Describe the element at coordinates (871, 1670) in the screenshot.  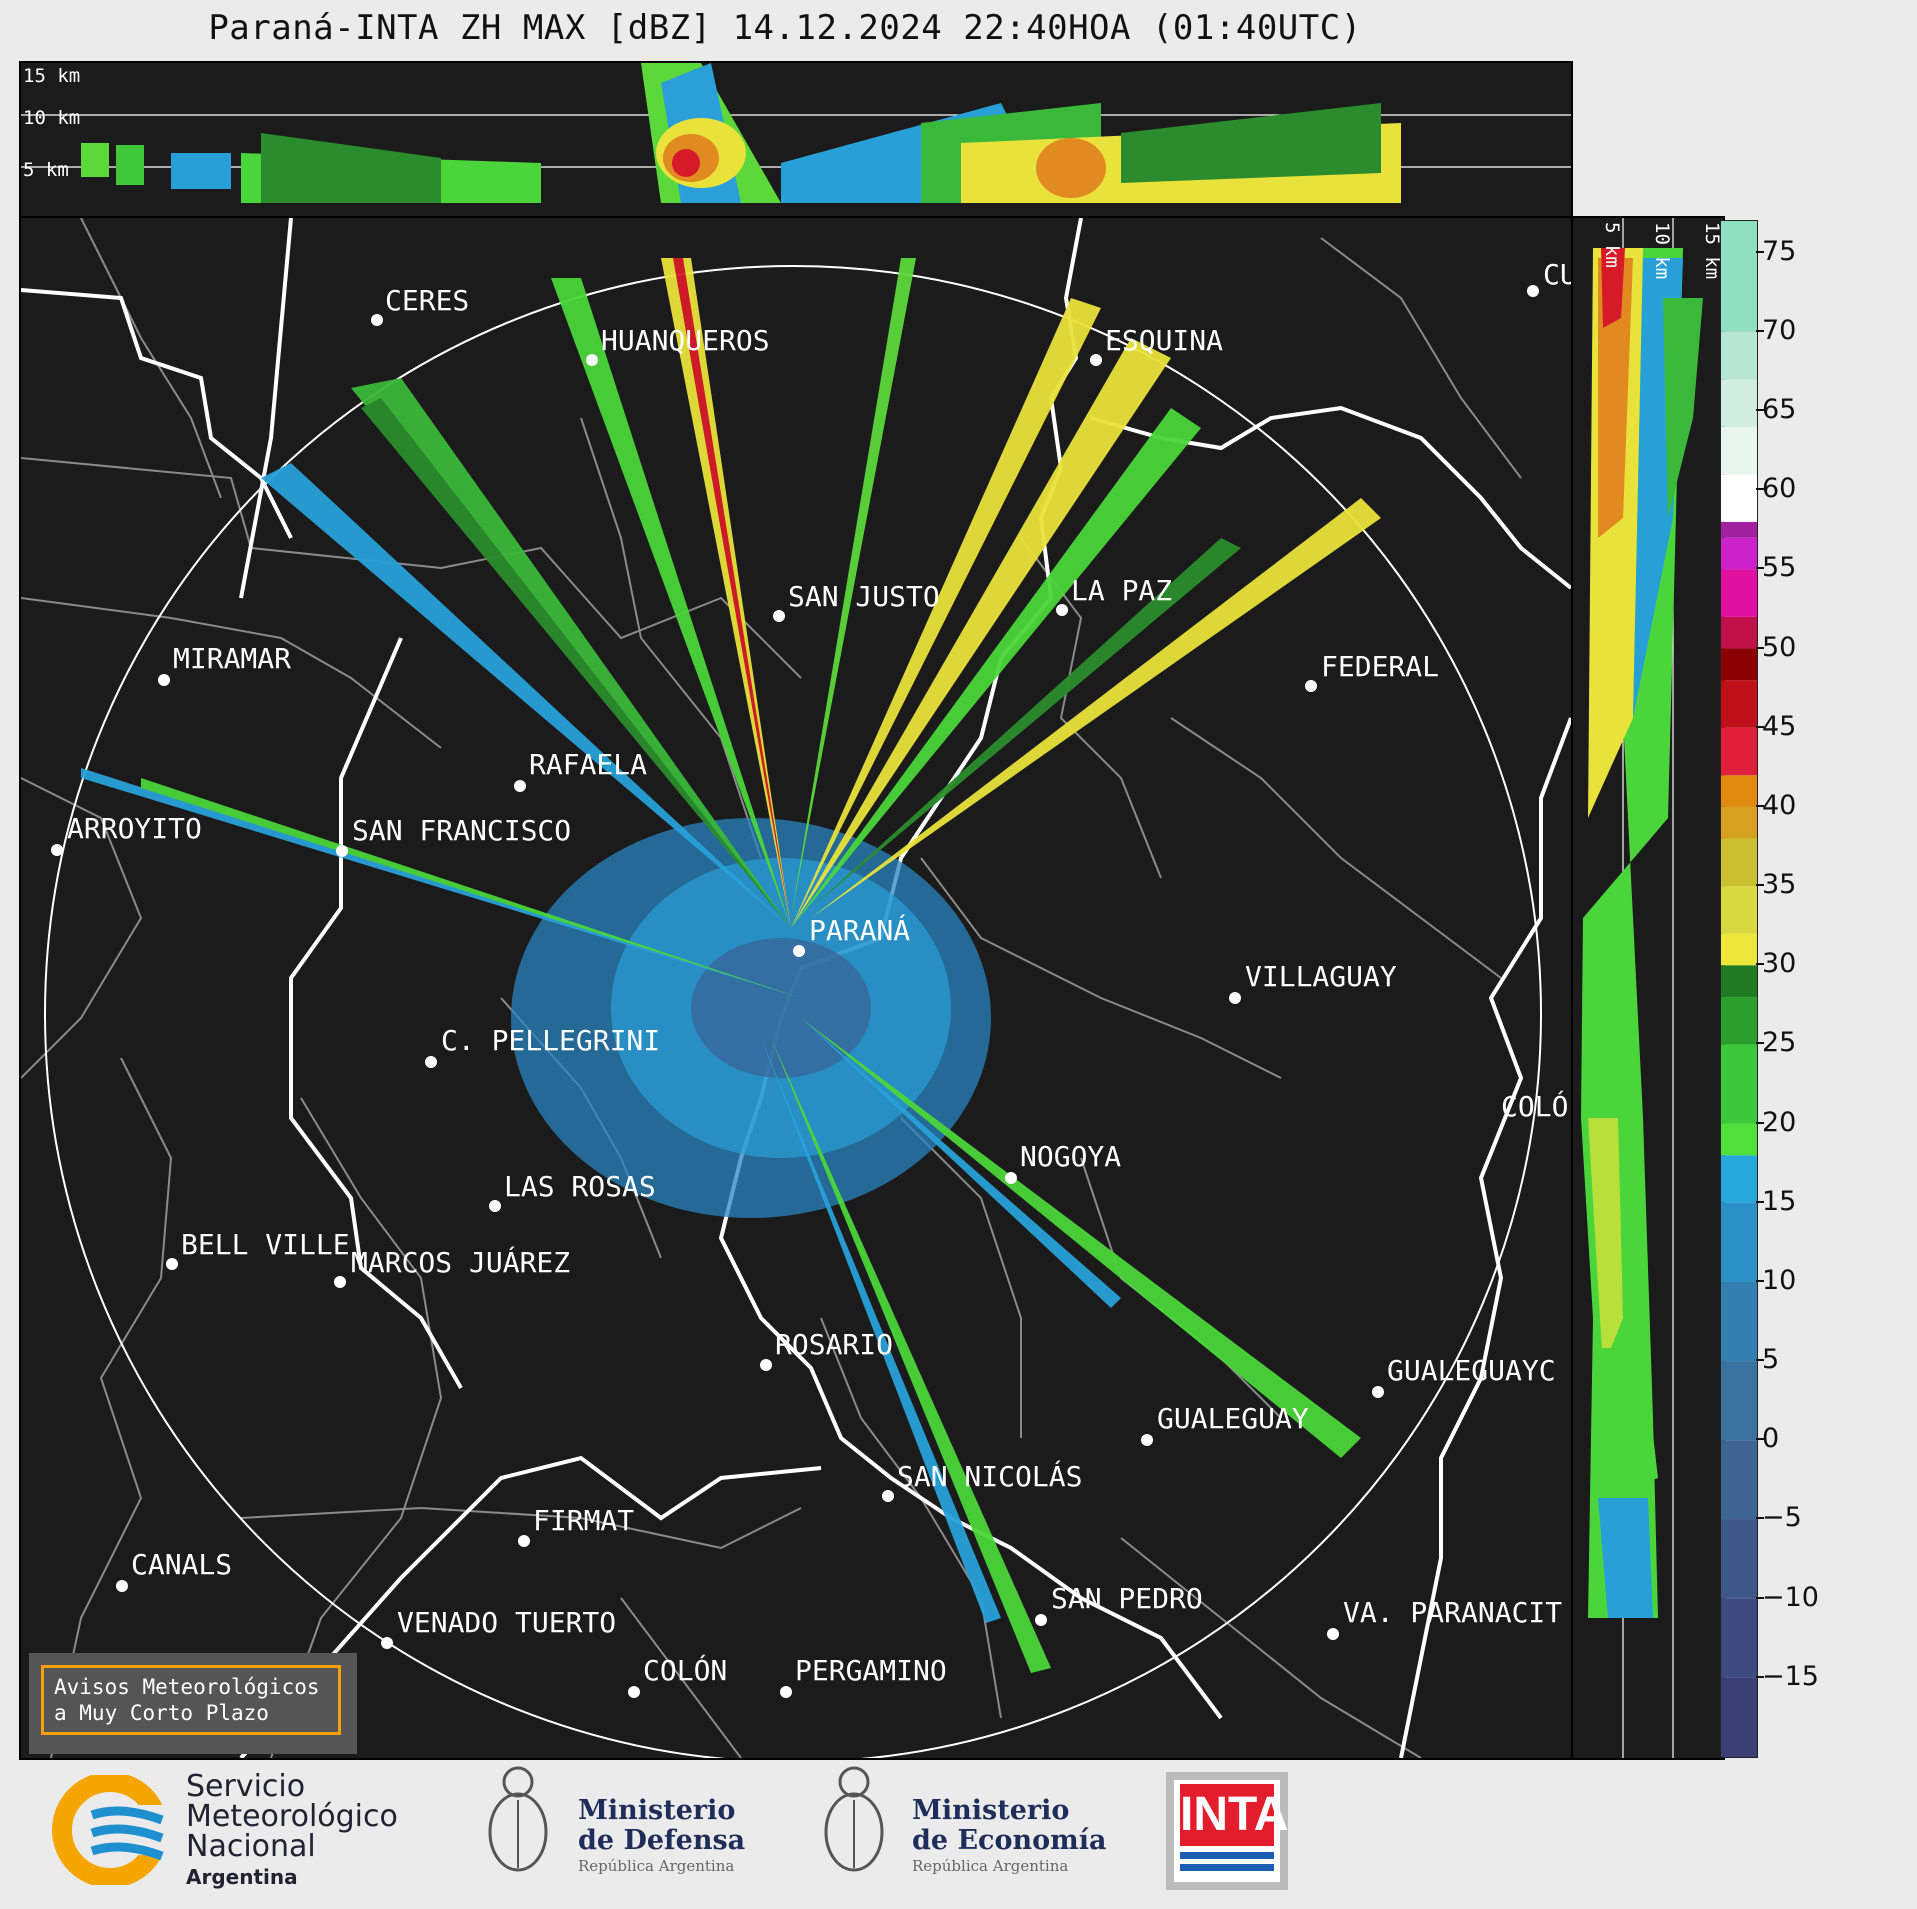
I see `city-label: PERGAMINO` at that location.